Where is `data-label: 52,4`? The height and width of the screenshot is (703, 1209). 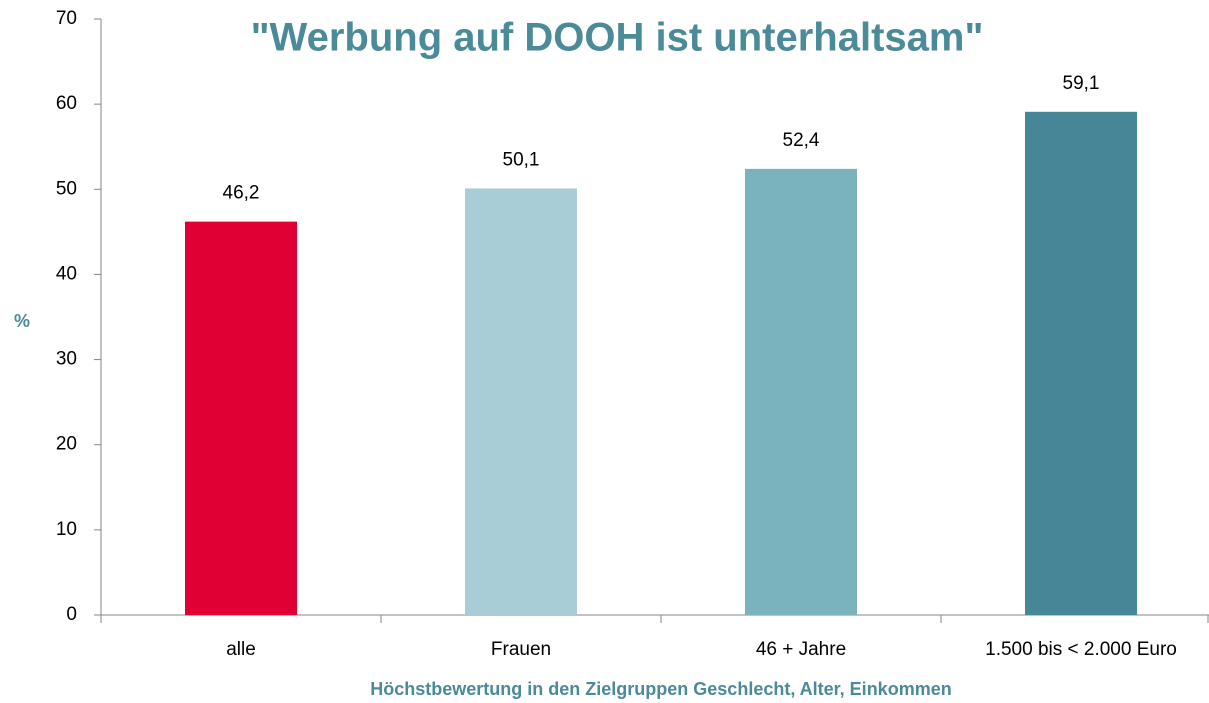
data-label: 52,4 is located at coordinates (801, 140).